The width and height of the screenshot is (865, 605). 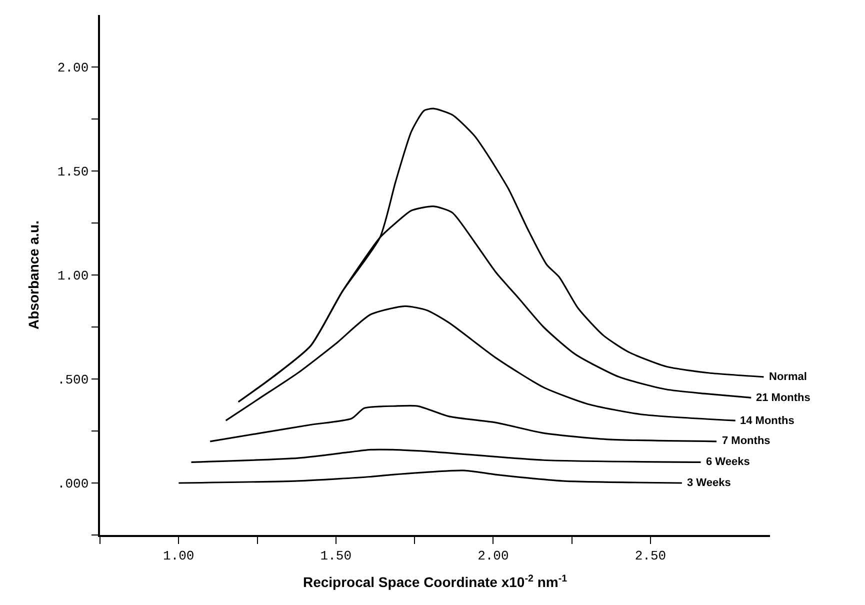 What do you see at coordinates (73, 380) in the screenshot?
I see `y-tick-label: .500` at bounding box center [73, 380].